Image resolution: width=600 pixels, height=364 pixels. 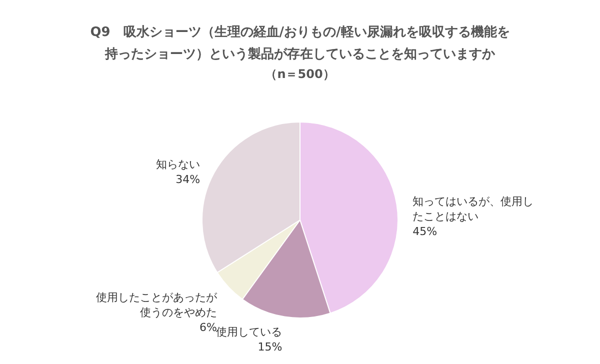 I want to click on data-label: 6%, so click(x=208, y=327).